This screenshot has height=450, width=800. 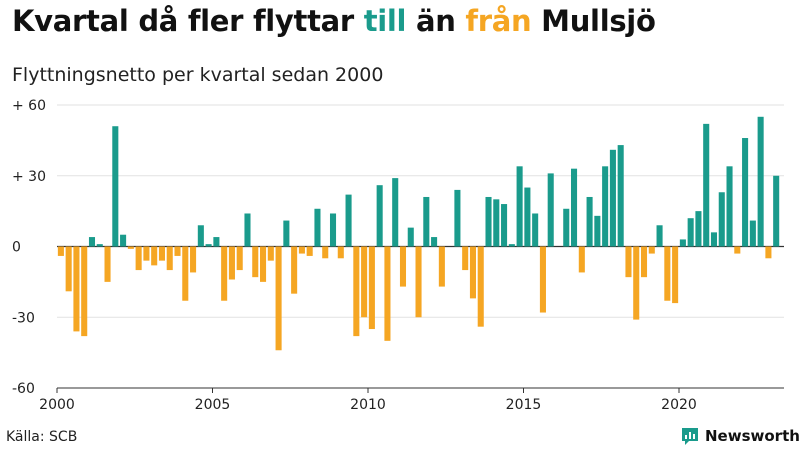 I want to click on y-tick-label: + 60, so click(x=29, y=106).